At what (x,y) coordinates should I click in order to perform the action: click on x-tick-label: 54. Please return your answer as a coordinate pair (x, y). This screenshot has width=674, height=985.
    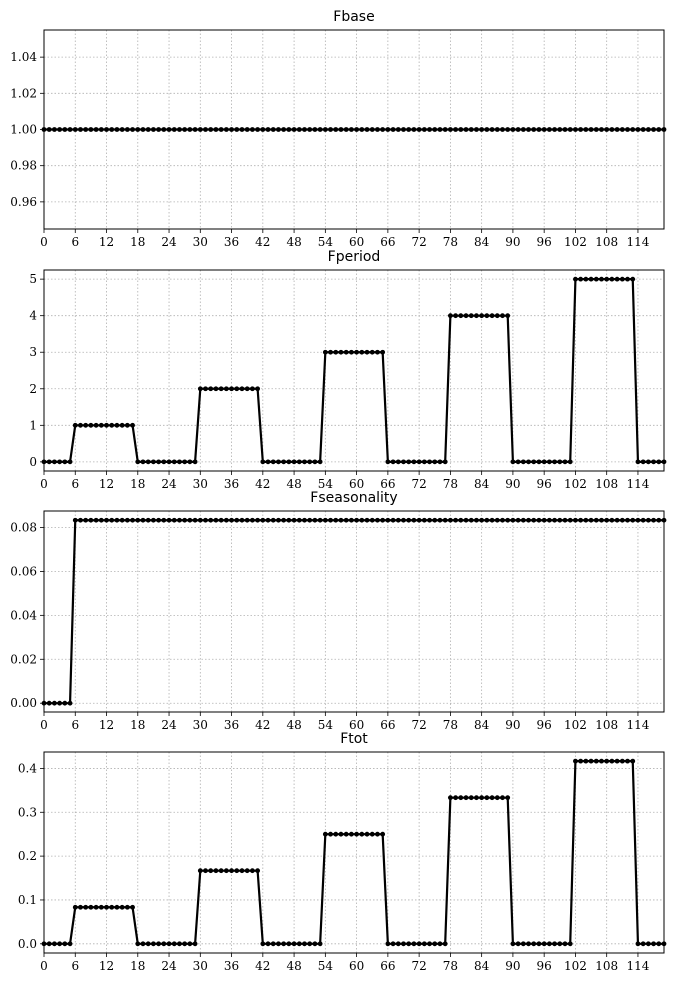
    Looking at the image, I should click on (326, 242).